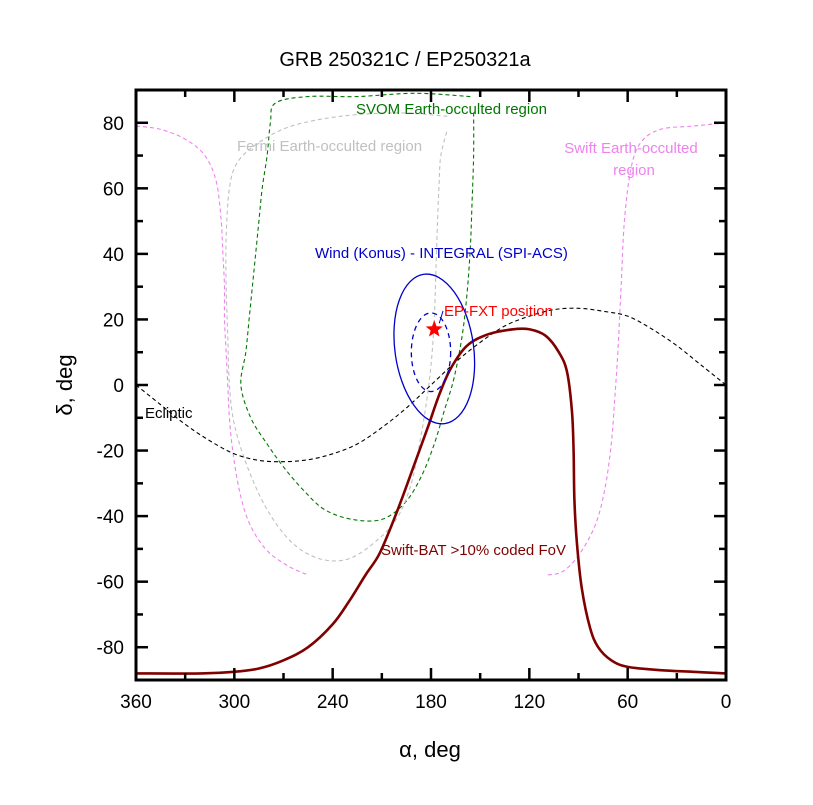 The width and height of the screenshot is (813, 805). What do you see at coordinates (498, 311) in the screenshot?
I see `annotation-ep: EP-FXT position` at bounding box center [498, 311].